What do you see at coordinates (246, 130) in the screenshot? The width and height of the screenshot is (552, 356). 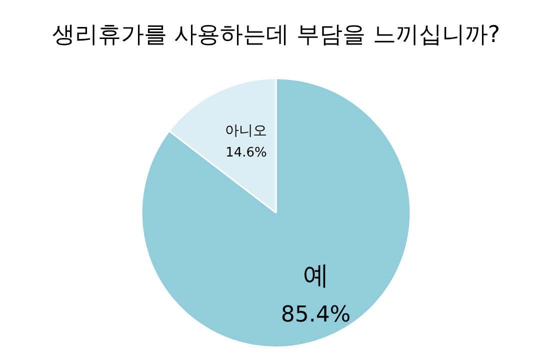 I see `slice-label: 아니오` at bounding box center [246, 130].